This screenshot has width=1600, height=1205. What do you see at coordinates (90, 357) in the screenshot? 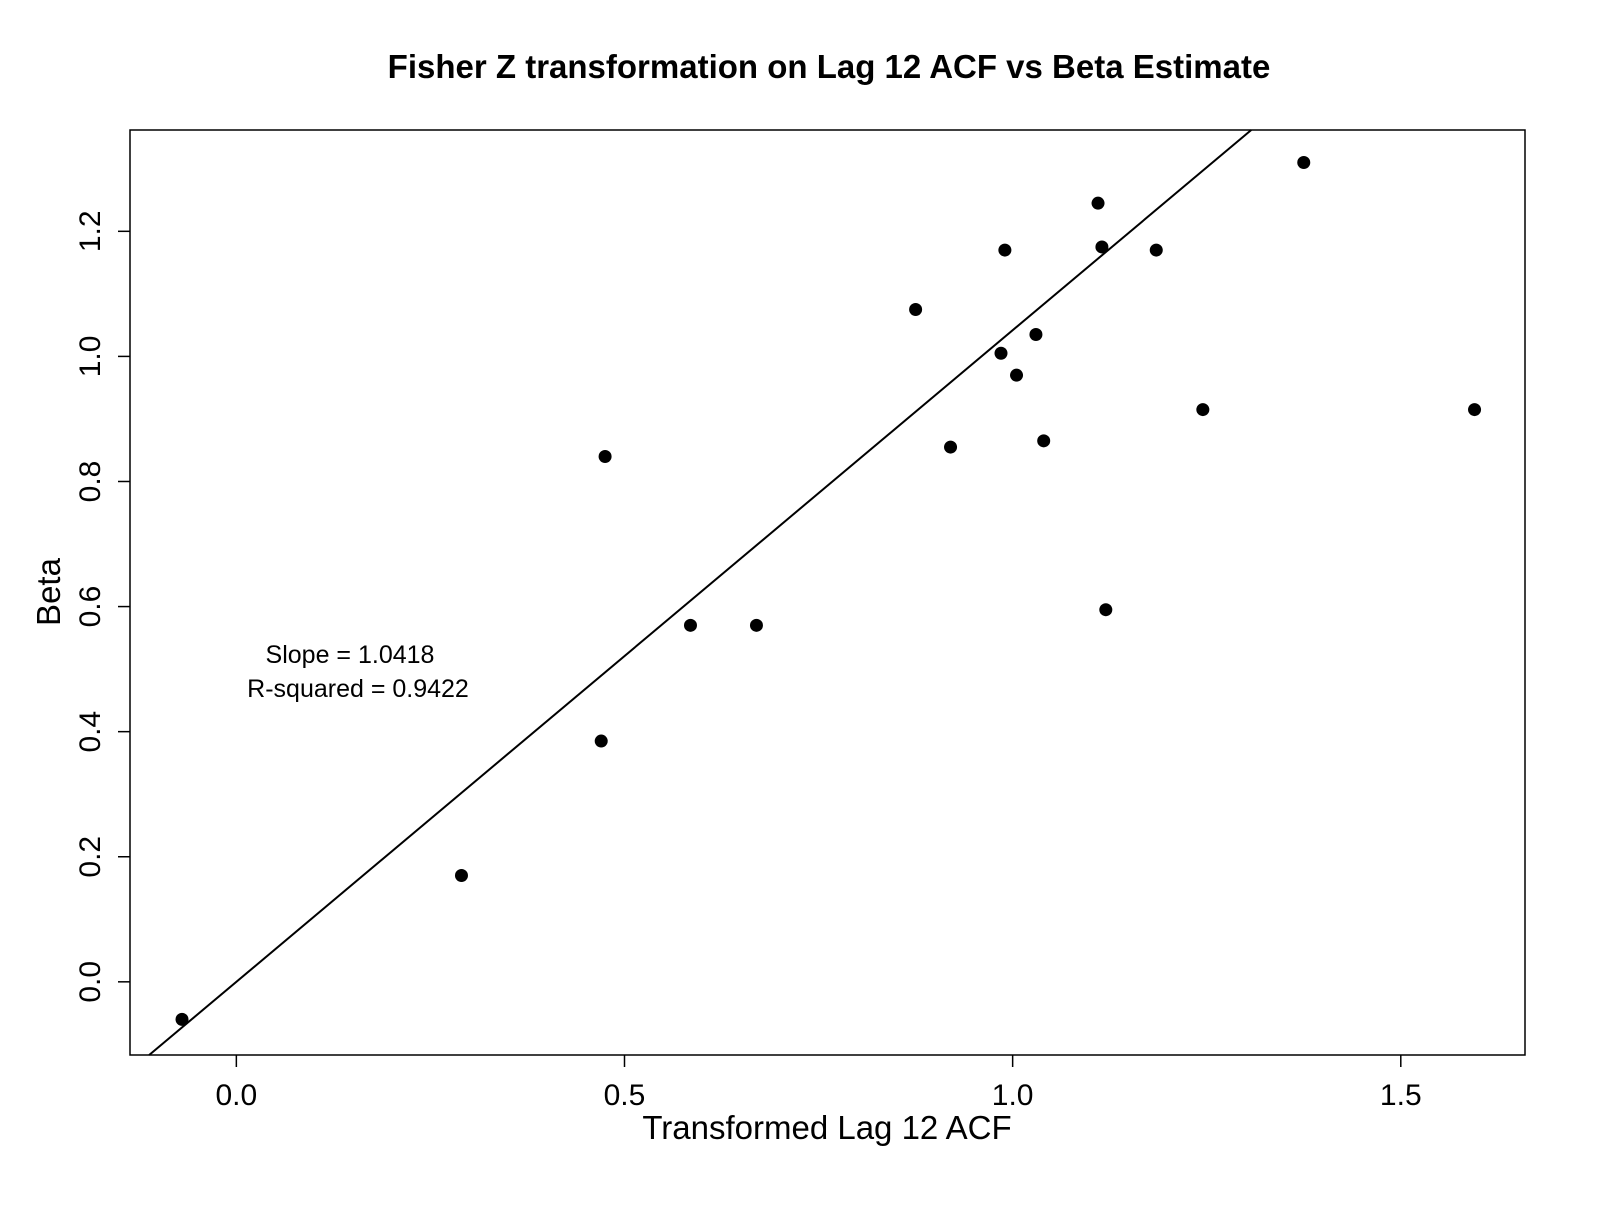
I see `y-tick-label: 1.0` at bounding box center [90, 357].